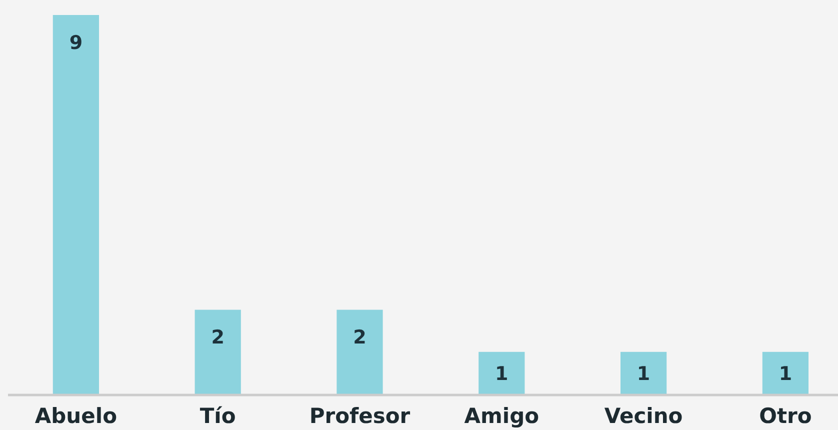  Describe the element at coordinates (218, 416) in the screenshot. I see `x-tick-label: Tío` at that location.